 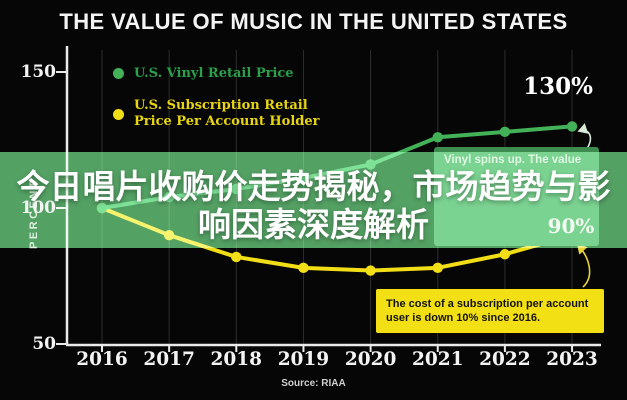 What do you see at coordinates (169, 359) in the screenshot?
I see `x-tick-label: 2017` at bounding box center [169, 359].